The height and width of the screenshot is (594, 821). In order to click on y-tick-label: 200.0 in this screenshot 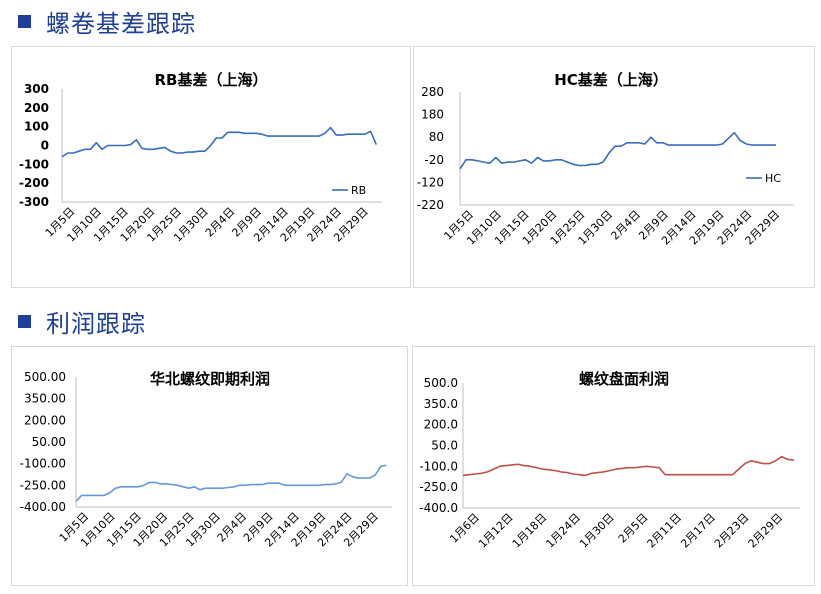, I will do `click(441, 425)`.